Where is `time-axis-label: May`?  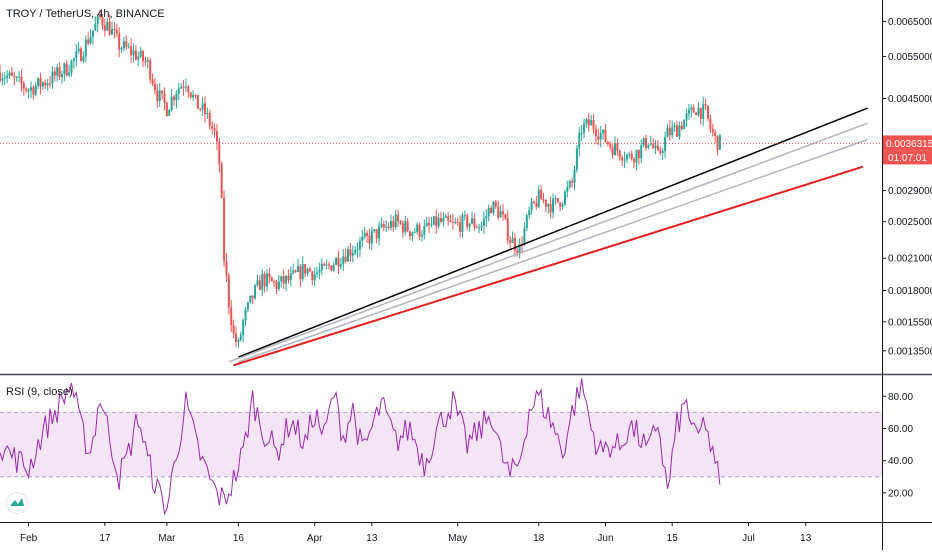
time-axis-label: May is located at coordinates (457, 538).